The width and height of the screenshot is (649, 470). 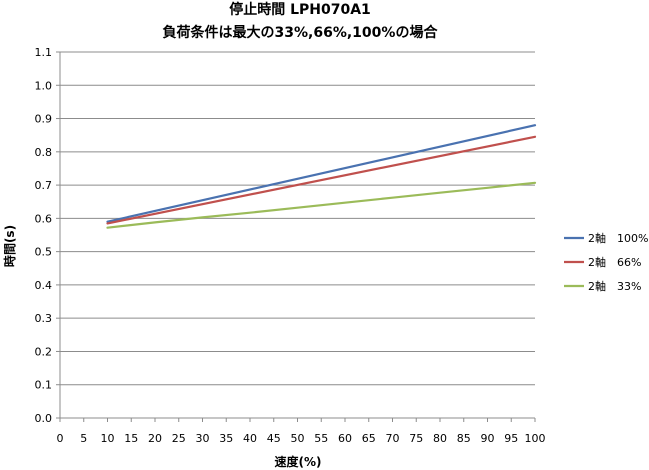 What do you see at coordinates (44, 218) in the screenshot?
I see `y-tick-label: 0.6` at bounding box center [44, 218].